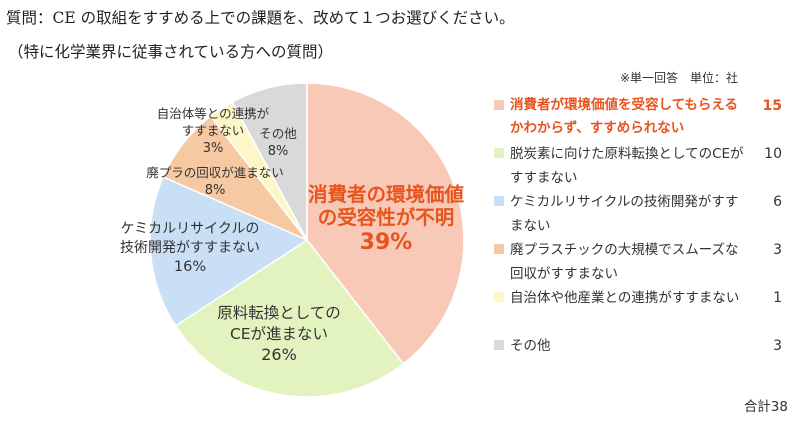 This screenshot has height=421, width=802. What do you see at coordinates (279, 354) in the screenshot?
I see `slice-percent: 26%` at bounding box center [279, 354].